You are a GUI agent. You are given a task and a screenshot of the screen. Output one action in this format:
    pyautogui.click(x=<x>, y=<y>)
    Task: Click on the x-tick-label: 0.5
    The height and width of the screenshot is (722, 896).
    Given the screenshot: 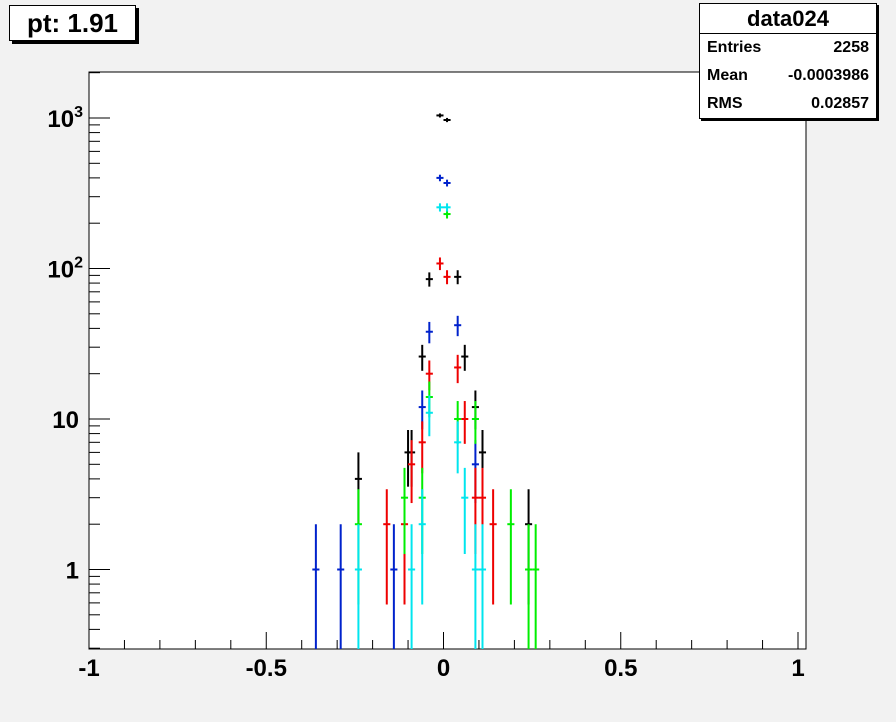 What is the action you would take?
    pyautogui.click(x=620, y=668)
    